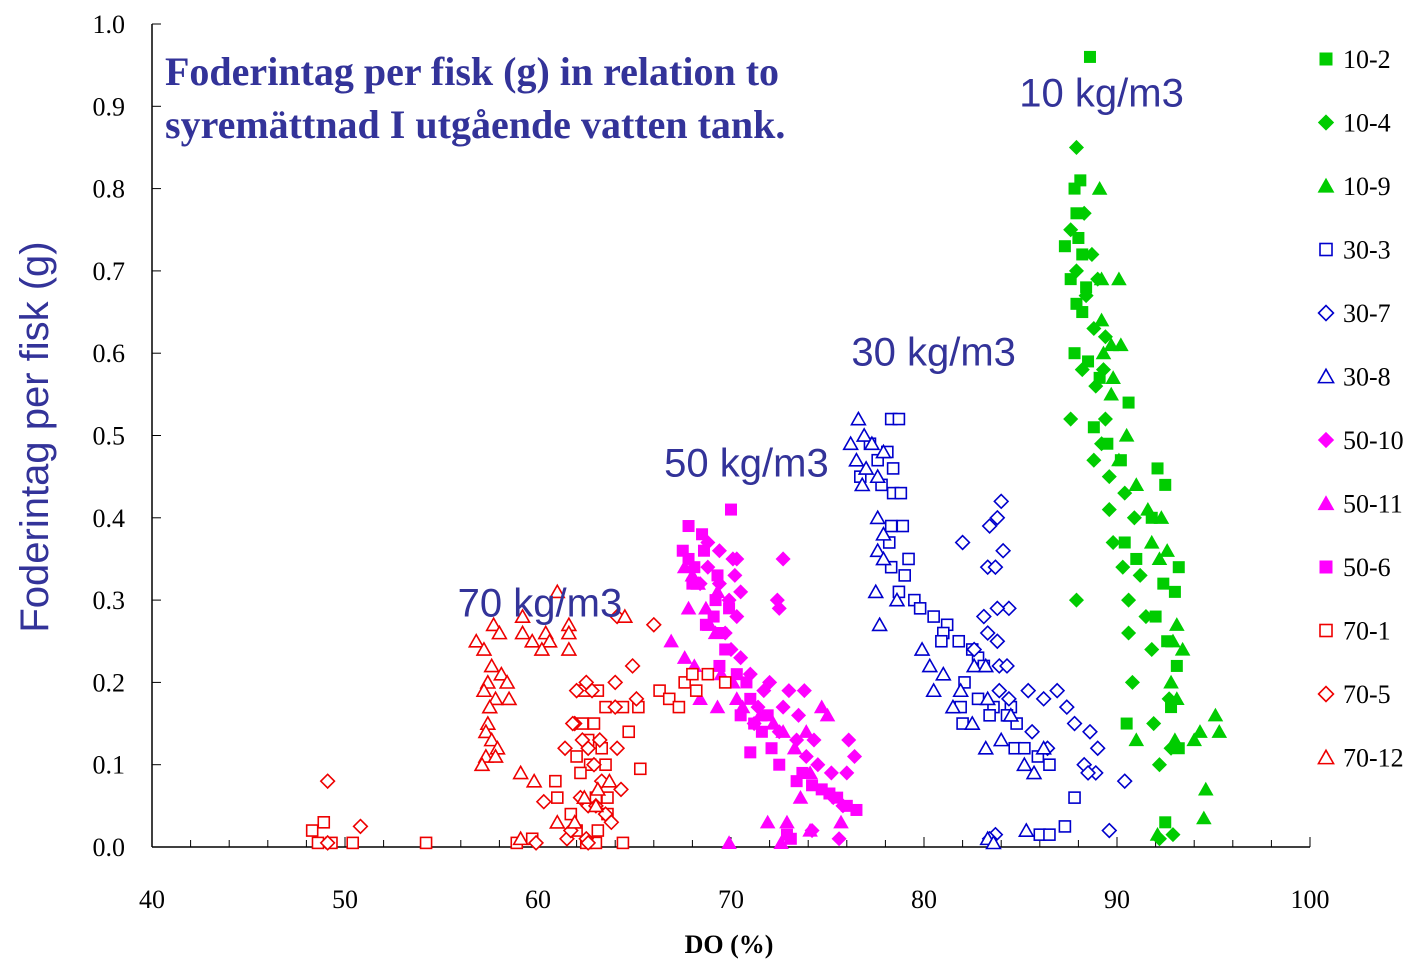  Describe the element at coordinates (35, 436) in the screenshot. I see `y-axis-title: Foderintag per fisk (g)` at that location.